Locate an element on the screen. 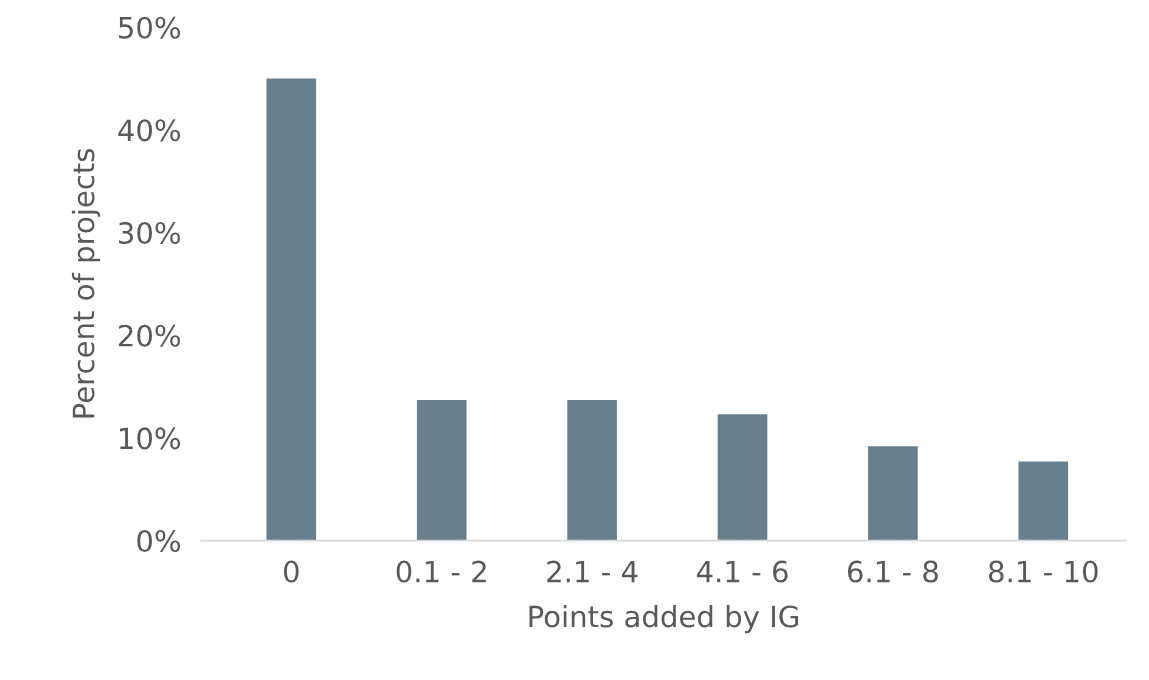 This screenshot has height=680, width=1149. y-tick-label: 20% is located at coordinates (149, 335).